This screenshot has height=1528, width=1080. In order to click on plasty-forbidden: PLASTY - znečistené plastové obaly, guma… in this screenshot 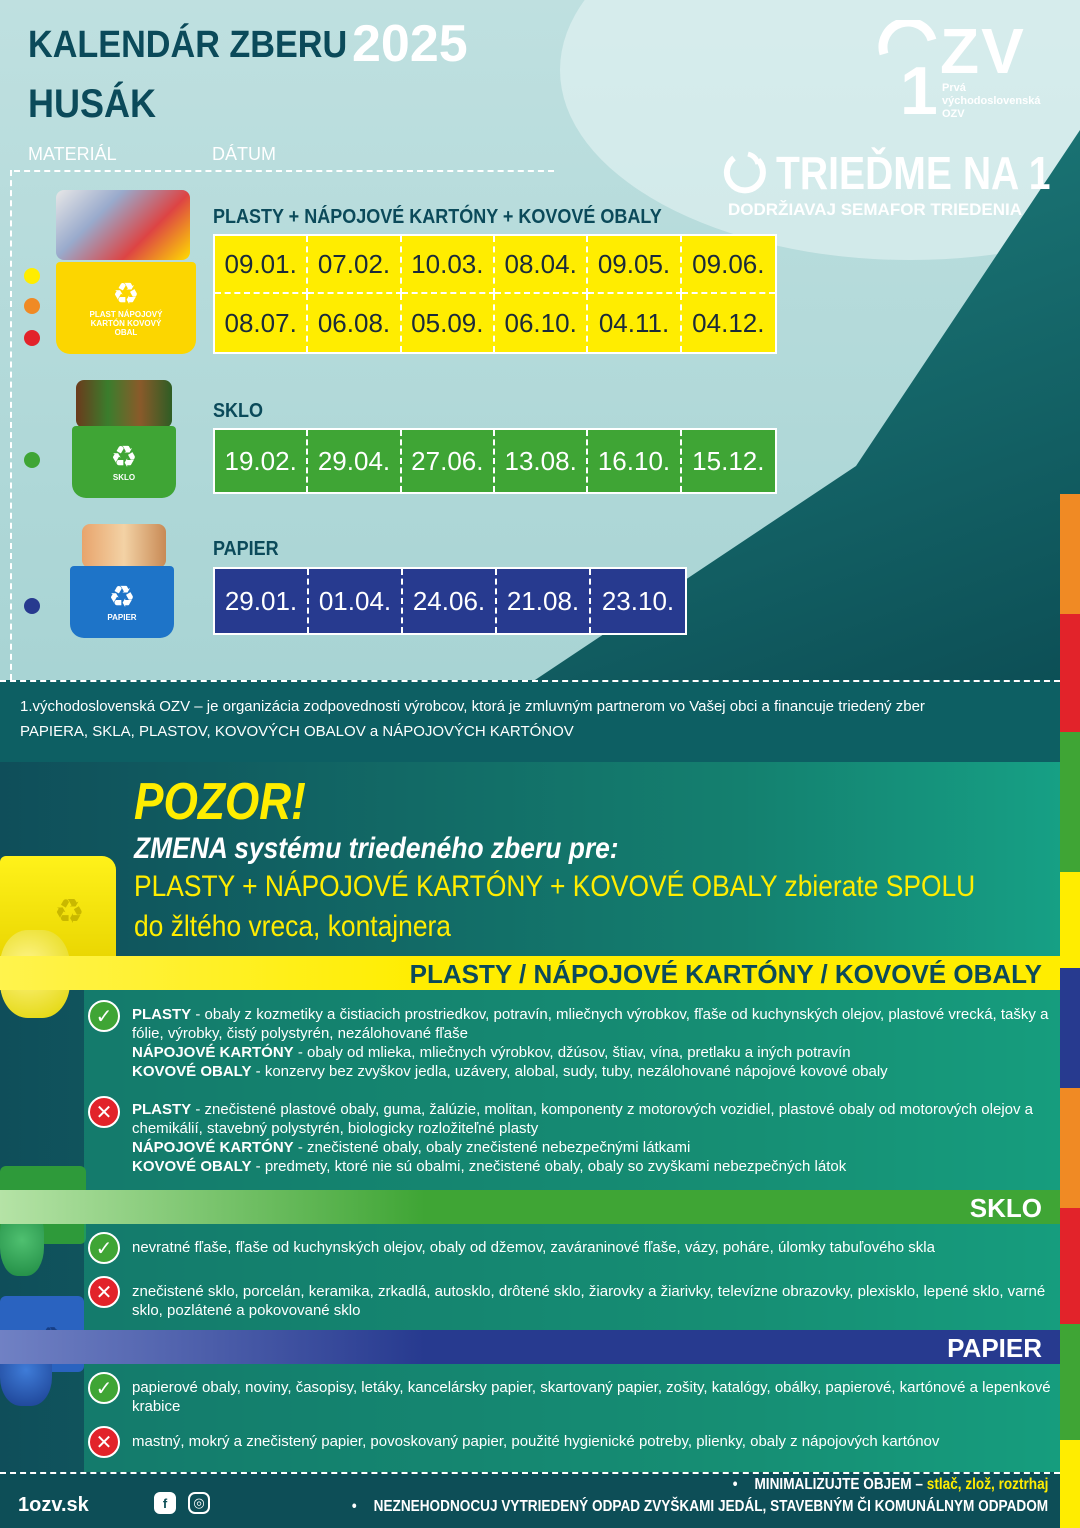, I will do `click(583, 1138)`.